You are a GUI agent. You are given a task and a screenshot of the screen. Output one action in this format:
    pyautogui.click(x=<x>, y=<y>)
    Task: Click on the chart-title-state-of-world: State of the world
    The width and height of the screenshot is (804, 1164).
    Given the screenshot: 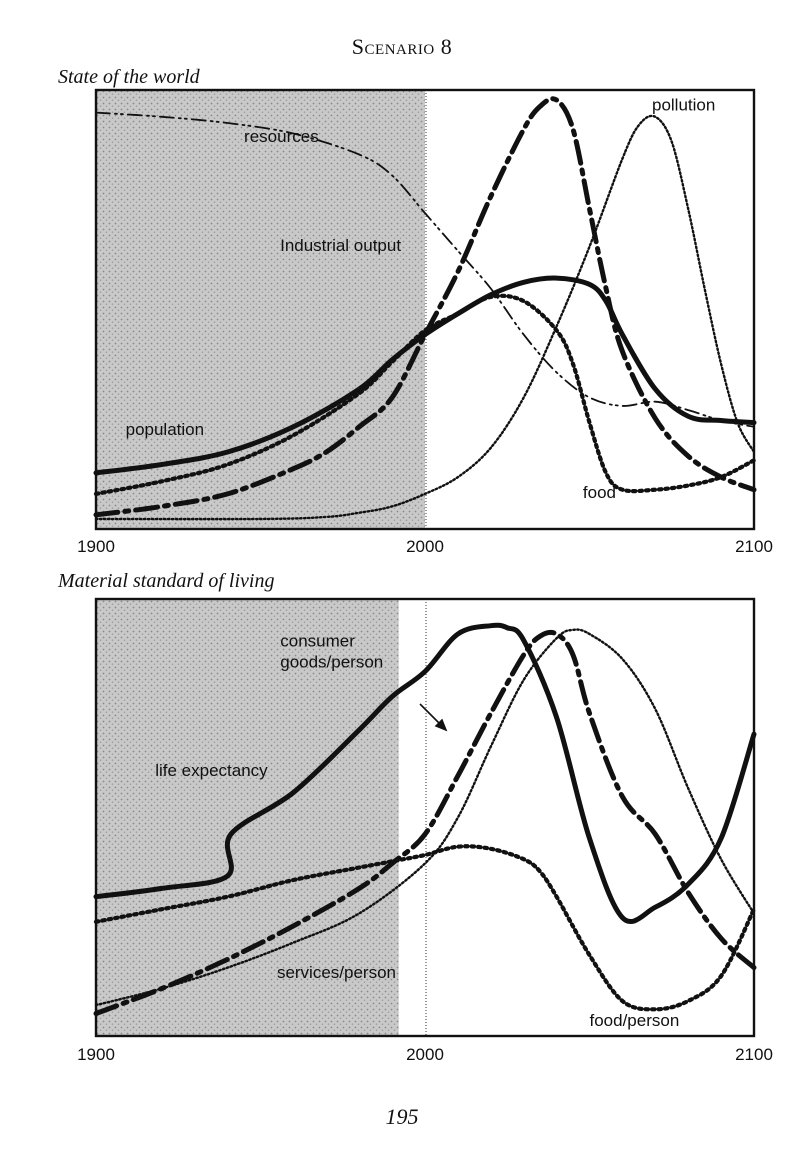 What is the action you would take?
    pyautogui.click(x=129, y=77)
    